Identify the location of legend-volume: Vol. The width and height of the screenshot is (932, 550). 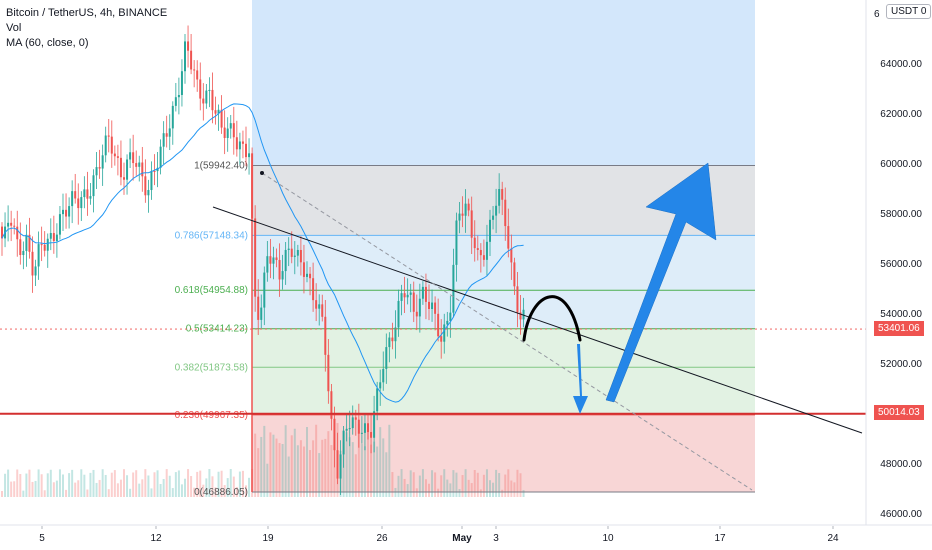
(14, 28).